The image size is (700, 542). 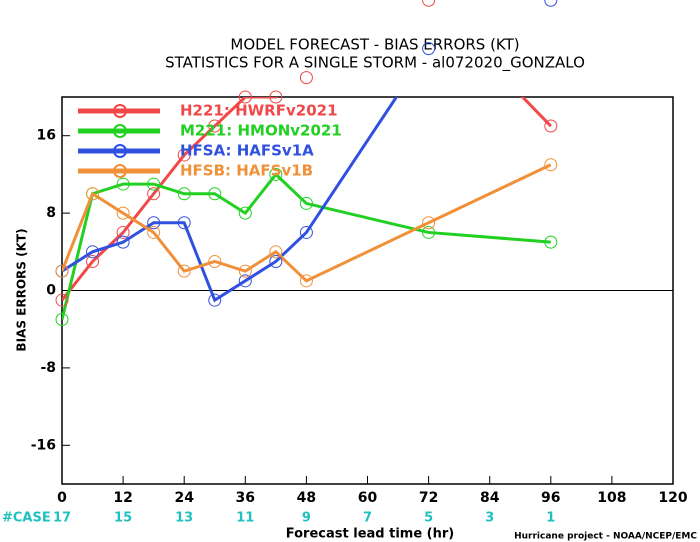 I want to click on y-axis-label: BIAS ERRORS (KT), so click(x=22, y=289).